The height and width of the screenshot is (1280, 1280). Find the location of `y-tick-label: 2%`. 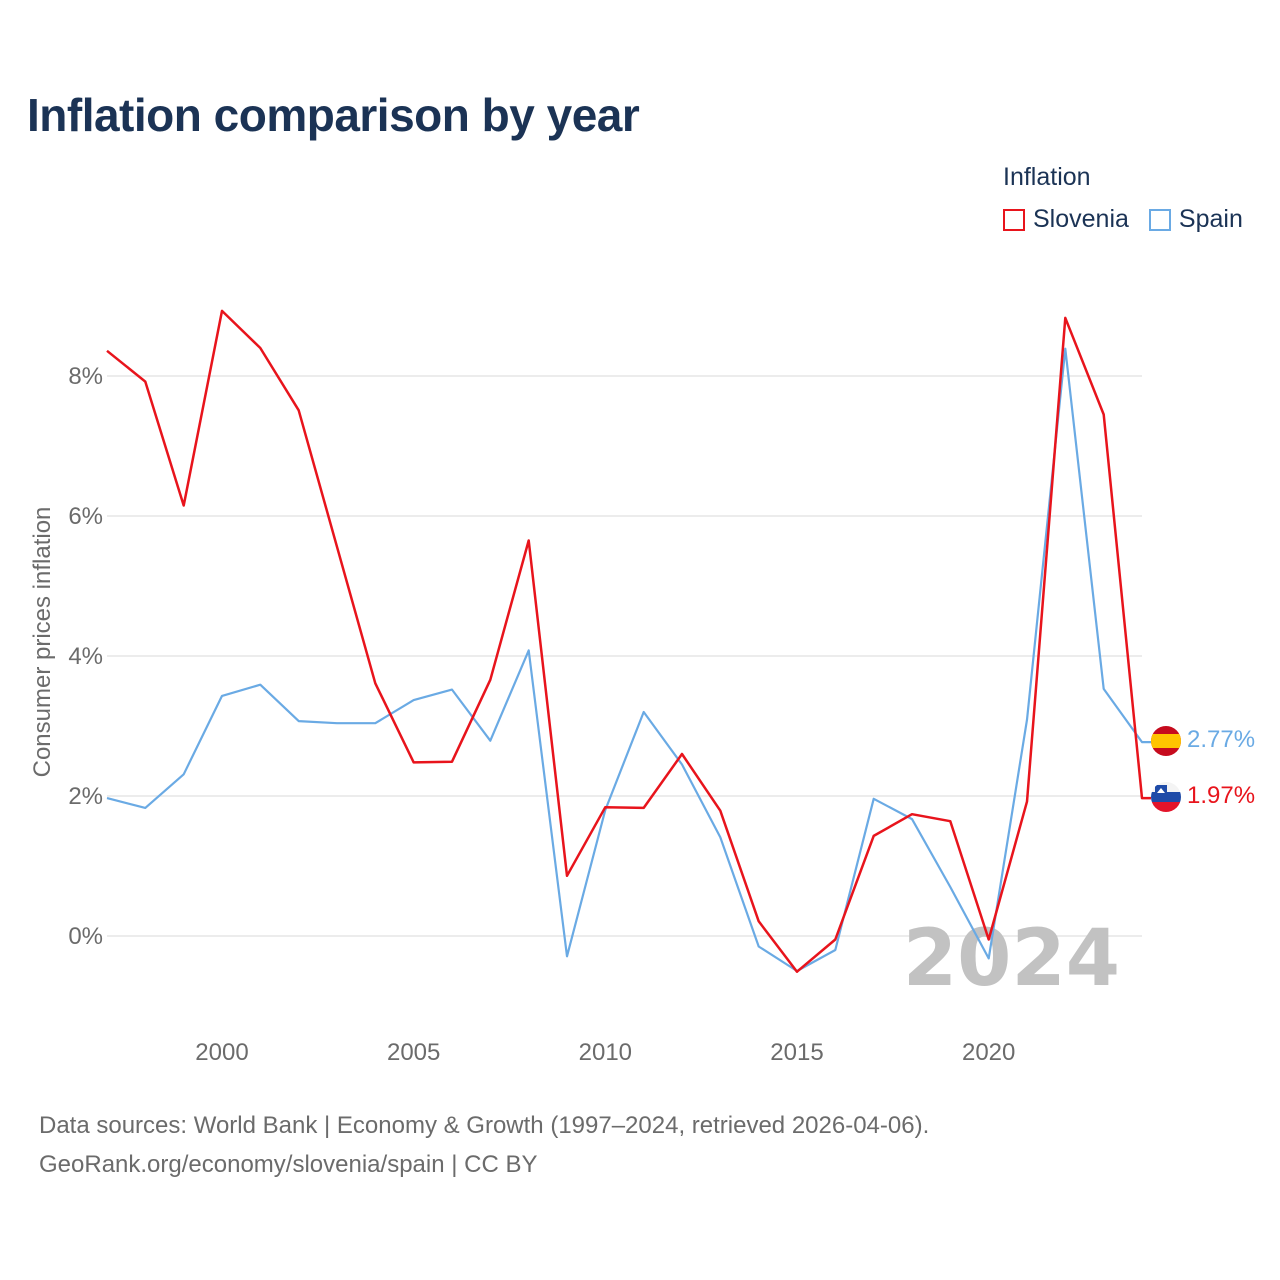

y-tick-label: 2% is located at coordinates (85, 796).